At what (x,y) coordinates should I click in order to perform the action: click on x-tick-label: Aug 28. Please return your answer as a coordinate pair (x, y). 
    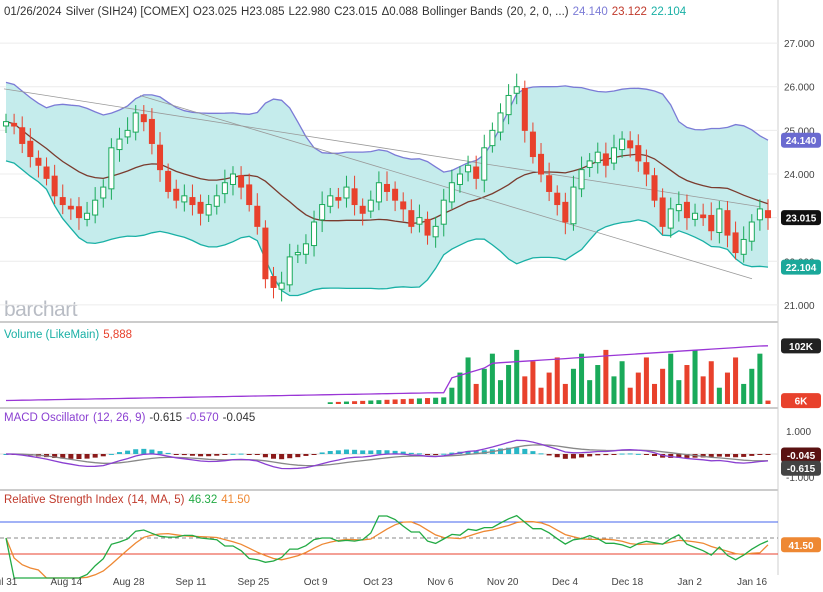
    Looking at the image, I should click on (129, 582).